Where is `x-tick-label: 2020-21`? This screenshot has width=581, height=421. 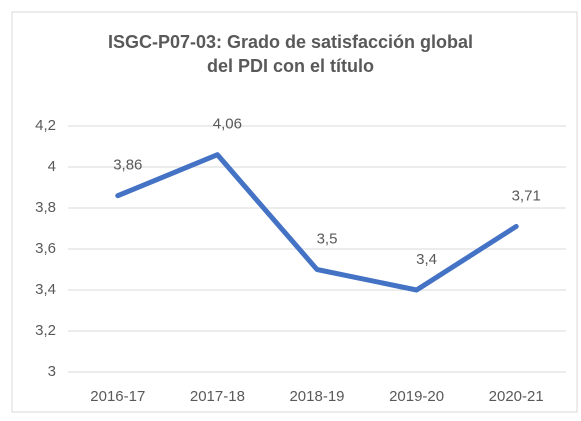
x-tick-label: 2020-21 is located at coordinates (516, 396).